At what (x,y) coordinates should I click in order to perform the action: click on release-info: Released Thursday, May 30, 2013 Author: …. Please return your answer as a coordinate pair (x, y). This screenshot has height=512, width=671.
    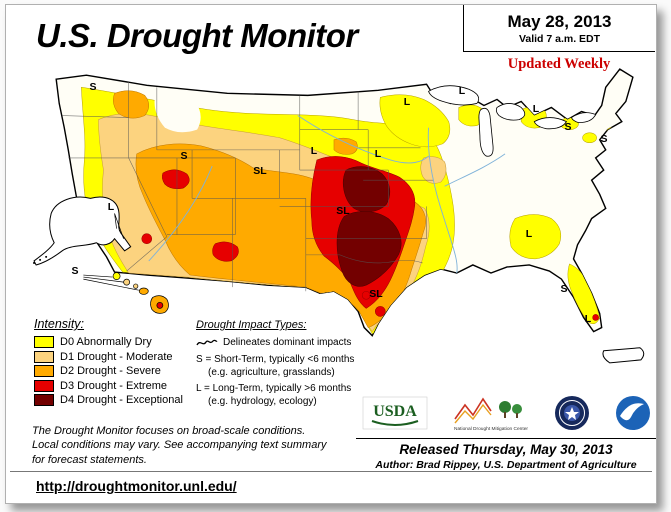
    Looking at the image, I should click on (506, 454).